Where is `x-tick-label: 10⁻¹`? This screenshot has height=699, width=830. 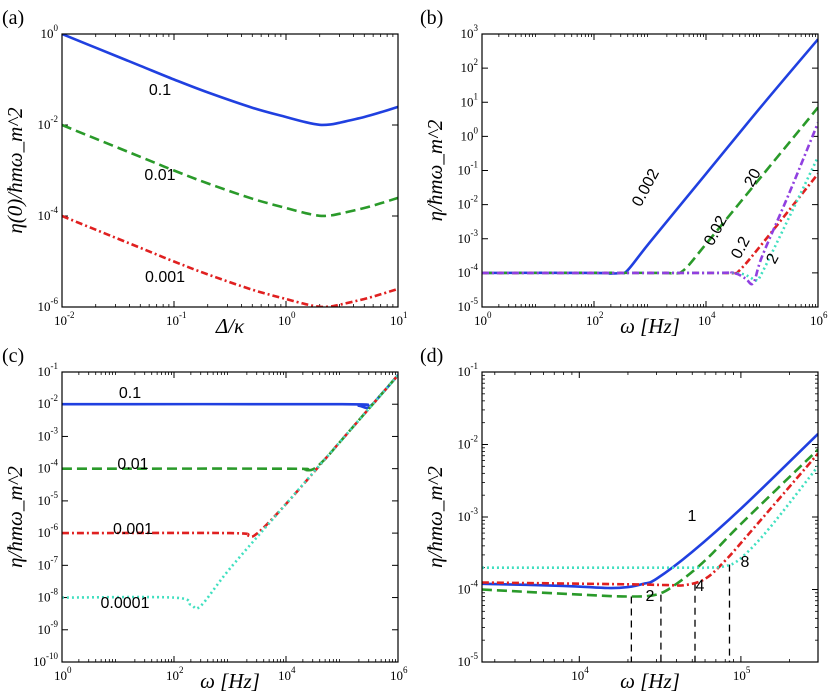
x-tick-label: 10⁻¹ is located at coordinates (176, 319).